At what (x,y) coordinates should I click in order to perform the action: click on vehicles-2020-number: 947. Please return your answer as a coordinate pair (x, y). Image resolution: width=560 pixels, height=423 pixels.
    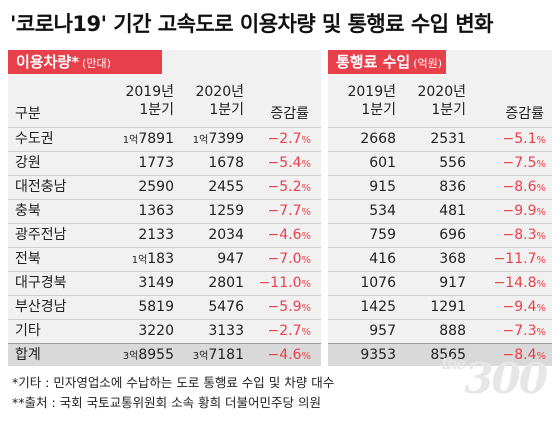
    Looking at the image, I should click on (230, 259).